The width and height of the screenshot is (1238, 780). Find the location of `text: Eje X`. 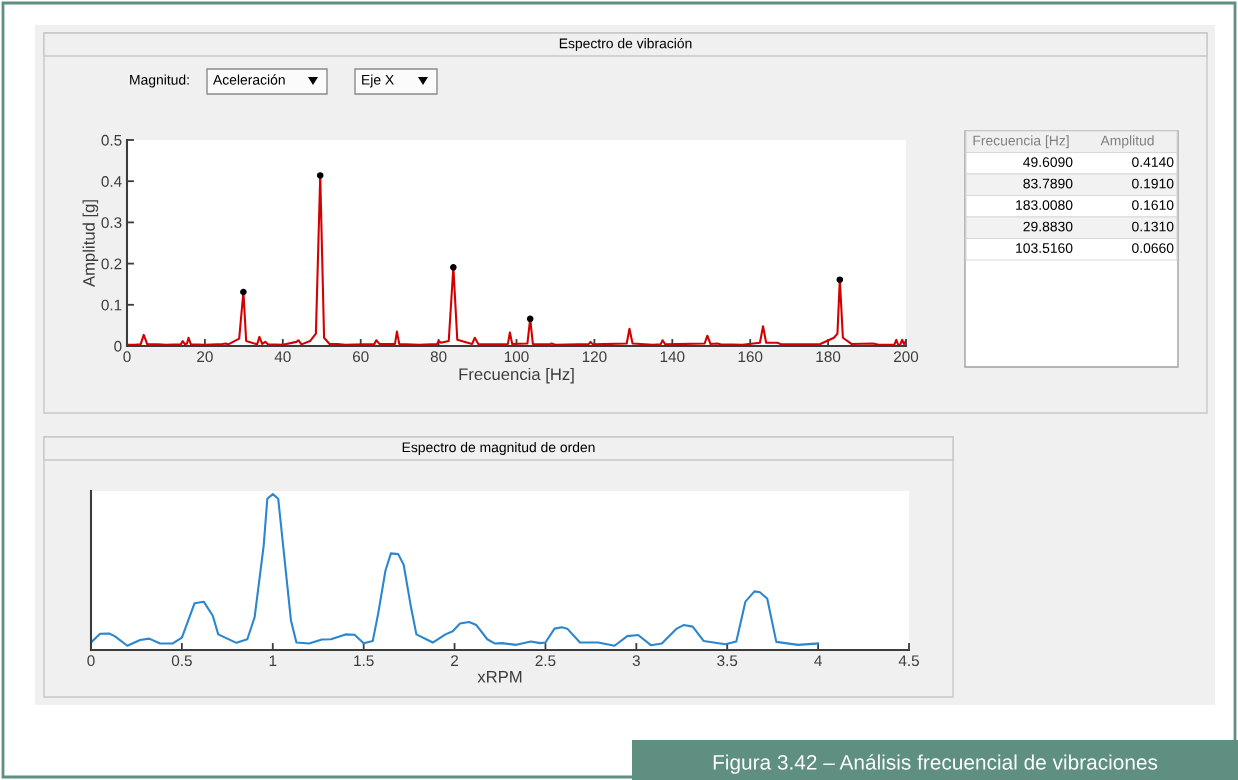

text: Eje X is located at coordinates (378, 81).